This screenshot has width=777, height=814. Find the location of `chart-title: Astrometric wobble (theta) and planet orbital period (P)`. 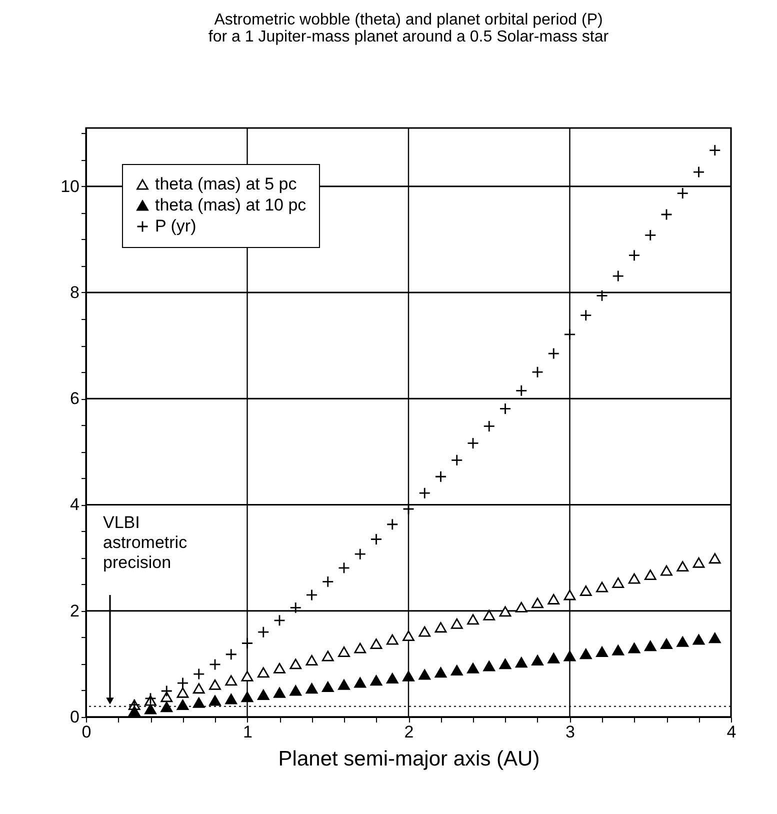

chart-title: Astrometric wobble (theta) and planet orbital period (P) is located at coordinates (408, 19).